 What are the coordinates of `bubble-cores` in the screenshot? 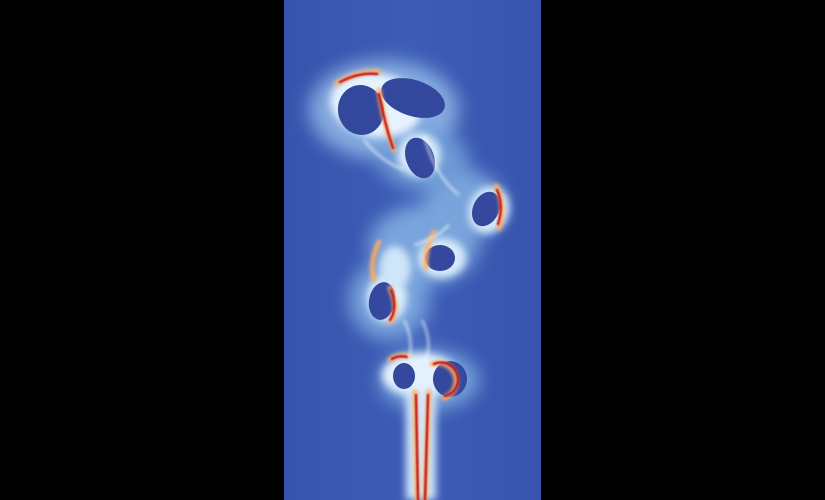 It's located at (419, 237).